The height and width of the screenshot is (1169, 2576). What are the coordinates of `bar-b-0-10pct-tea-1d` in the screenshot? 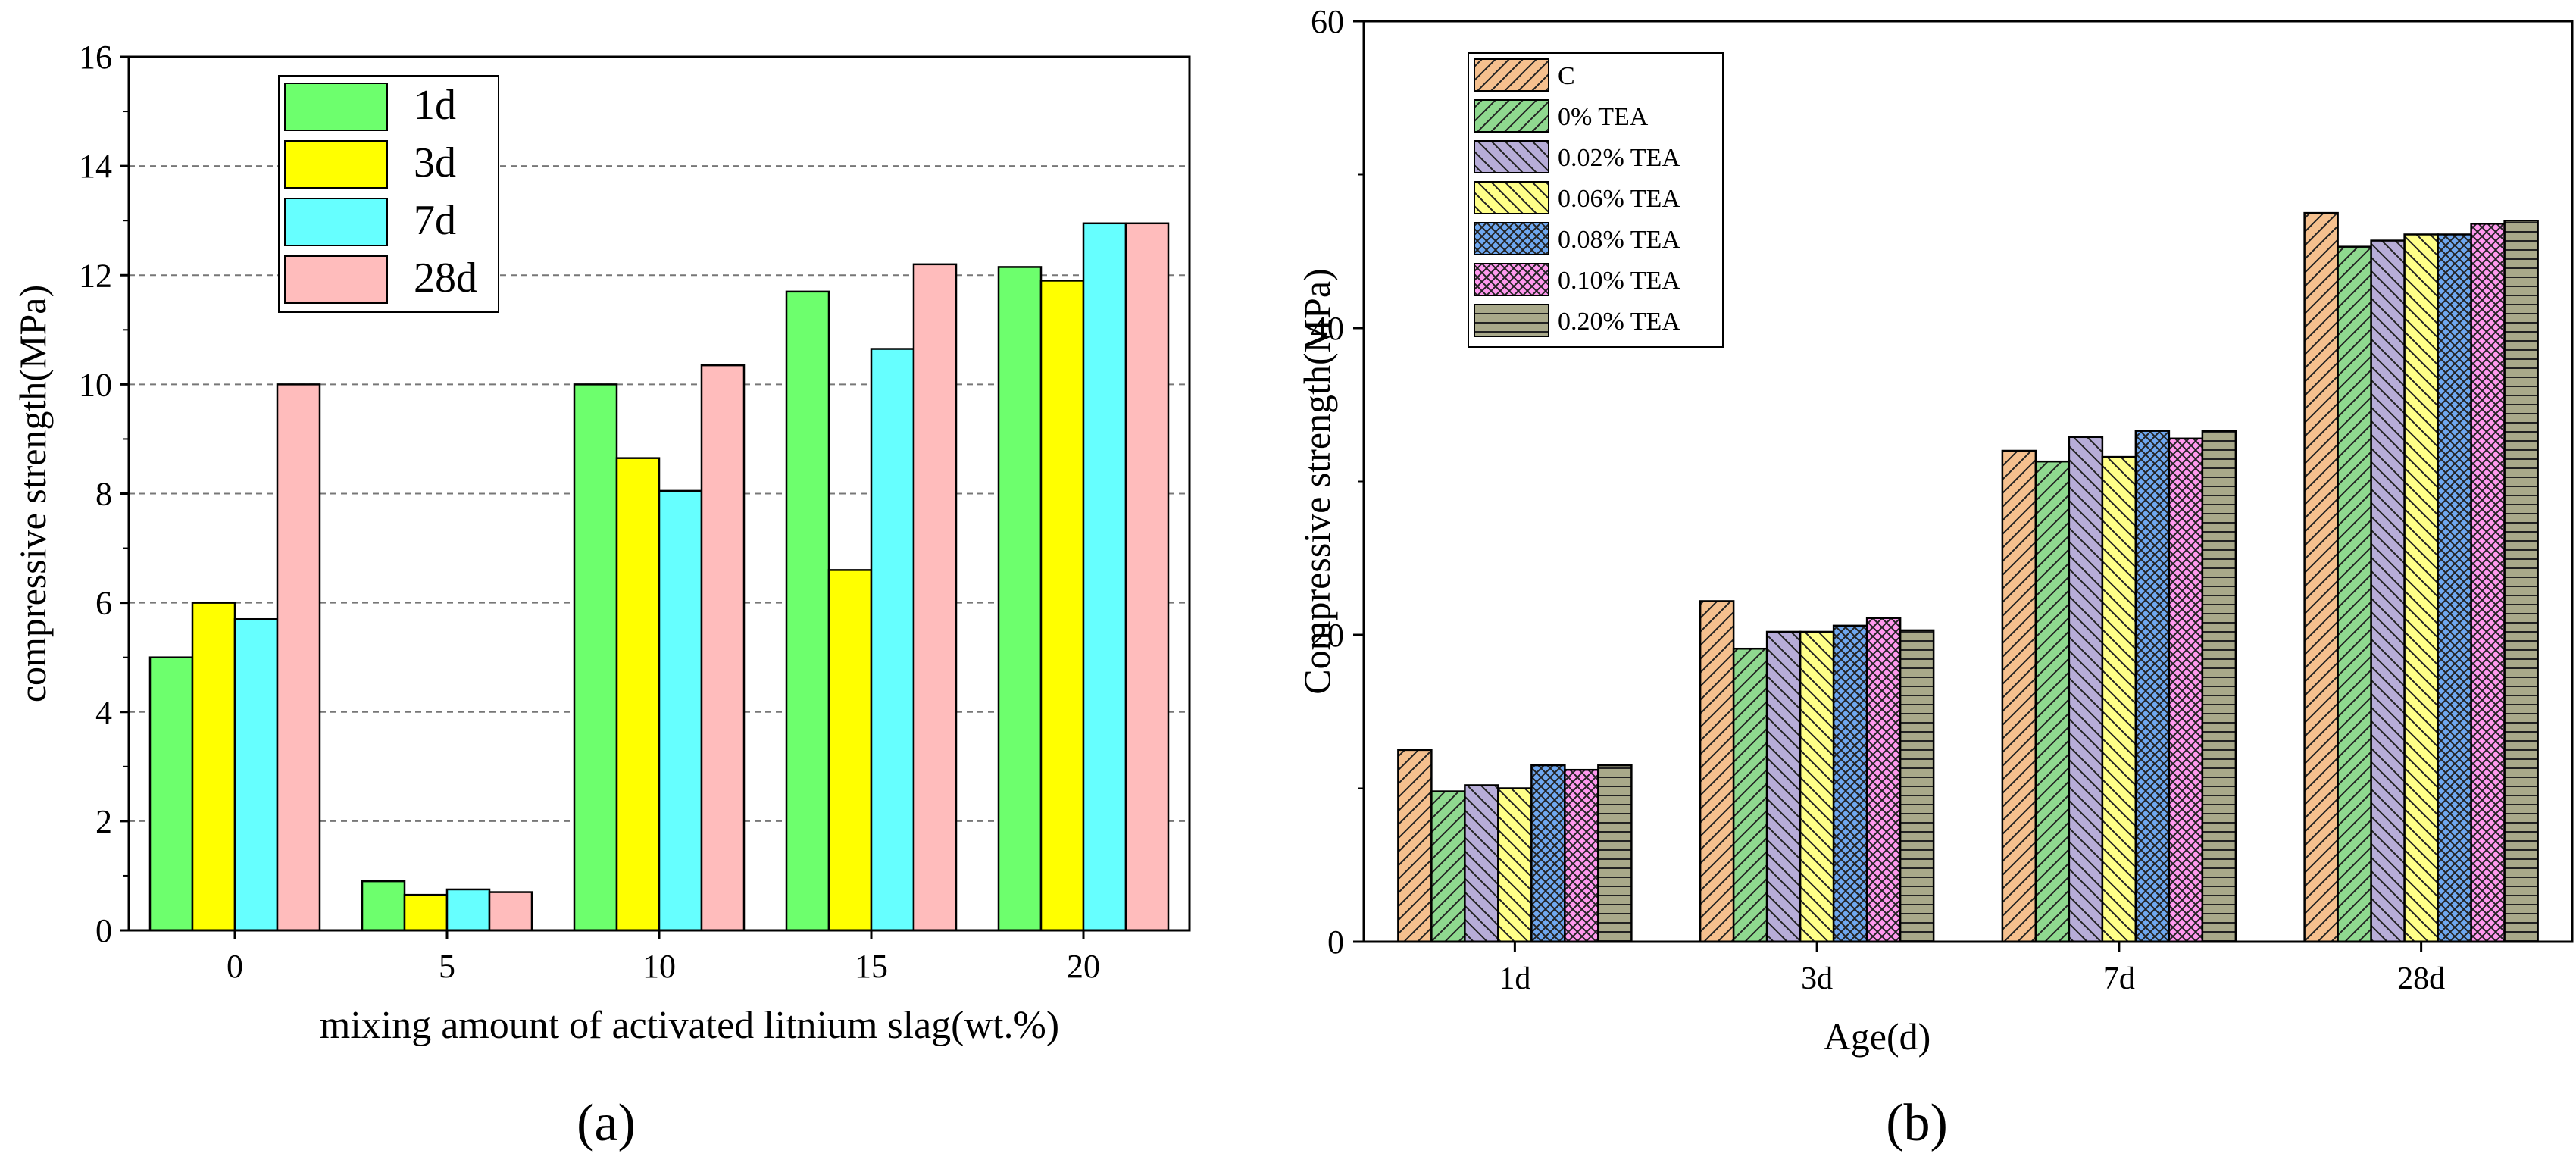 It's located at (1581, 855).